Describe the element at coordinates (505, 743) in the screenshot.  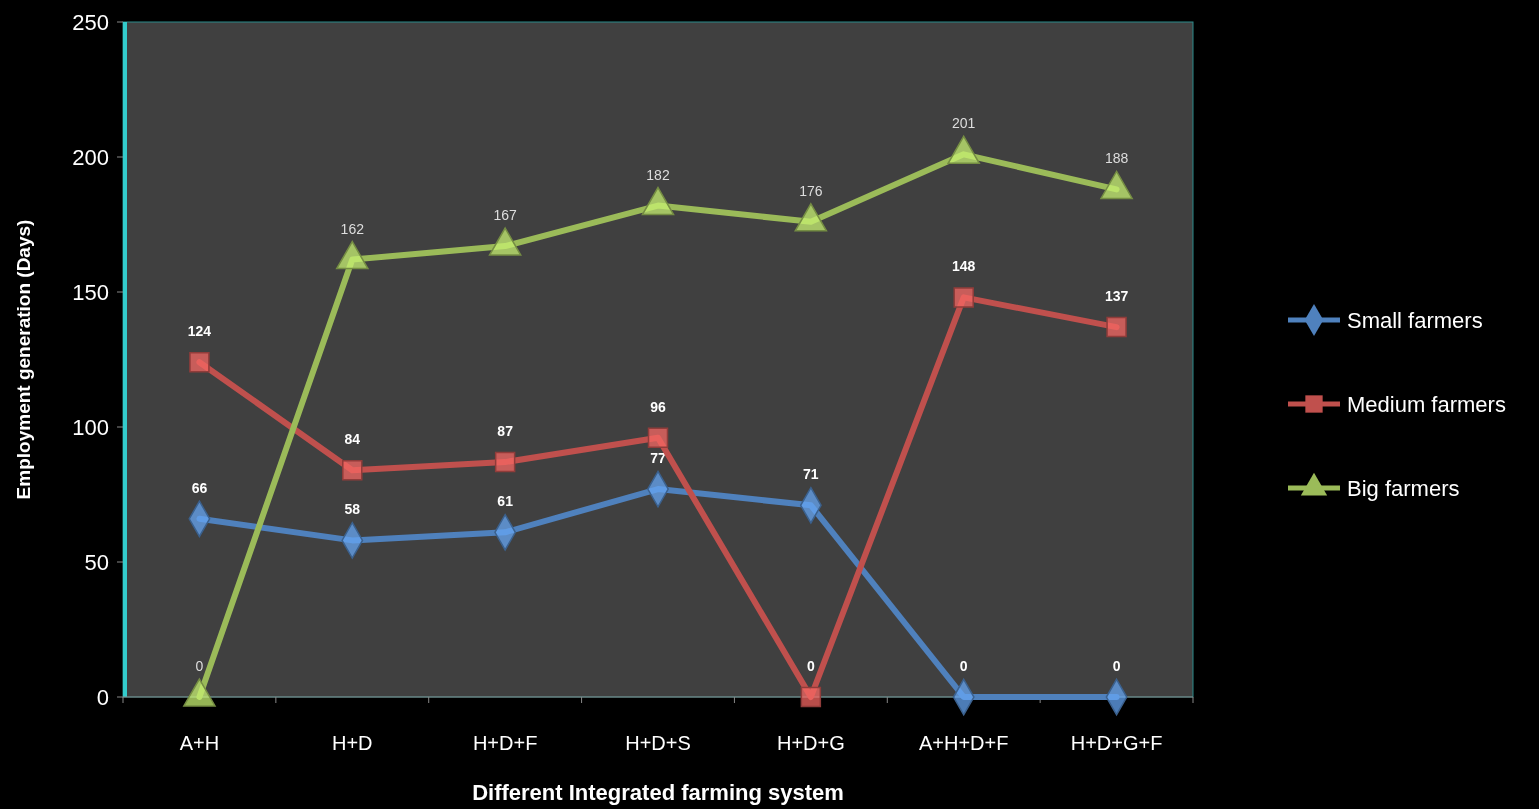
I see `x-tick-label: H+D+F` at that location.